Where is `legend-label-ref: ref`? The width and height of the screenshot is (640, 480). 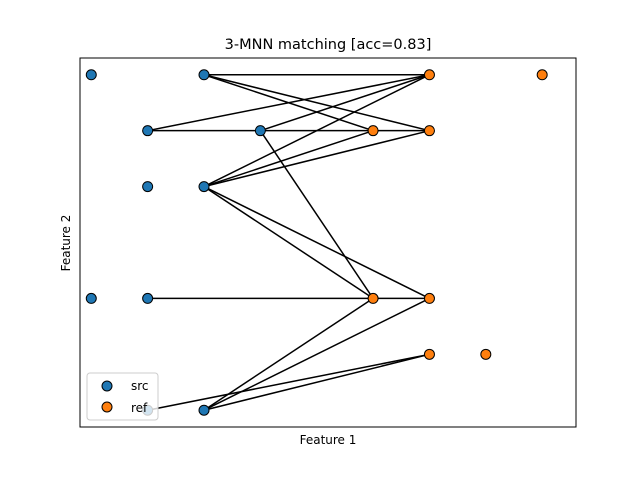
legend-label-ref: ref is located at coordinates (139, 408).